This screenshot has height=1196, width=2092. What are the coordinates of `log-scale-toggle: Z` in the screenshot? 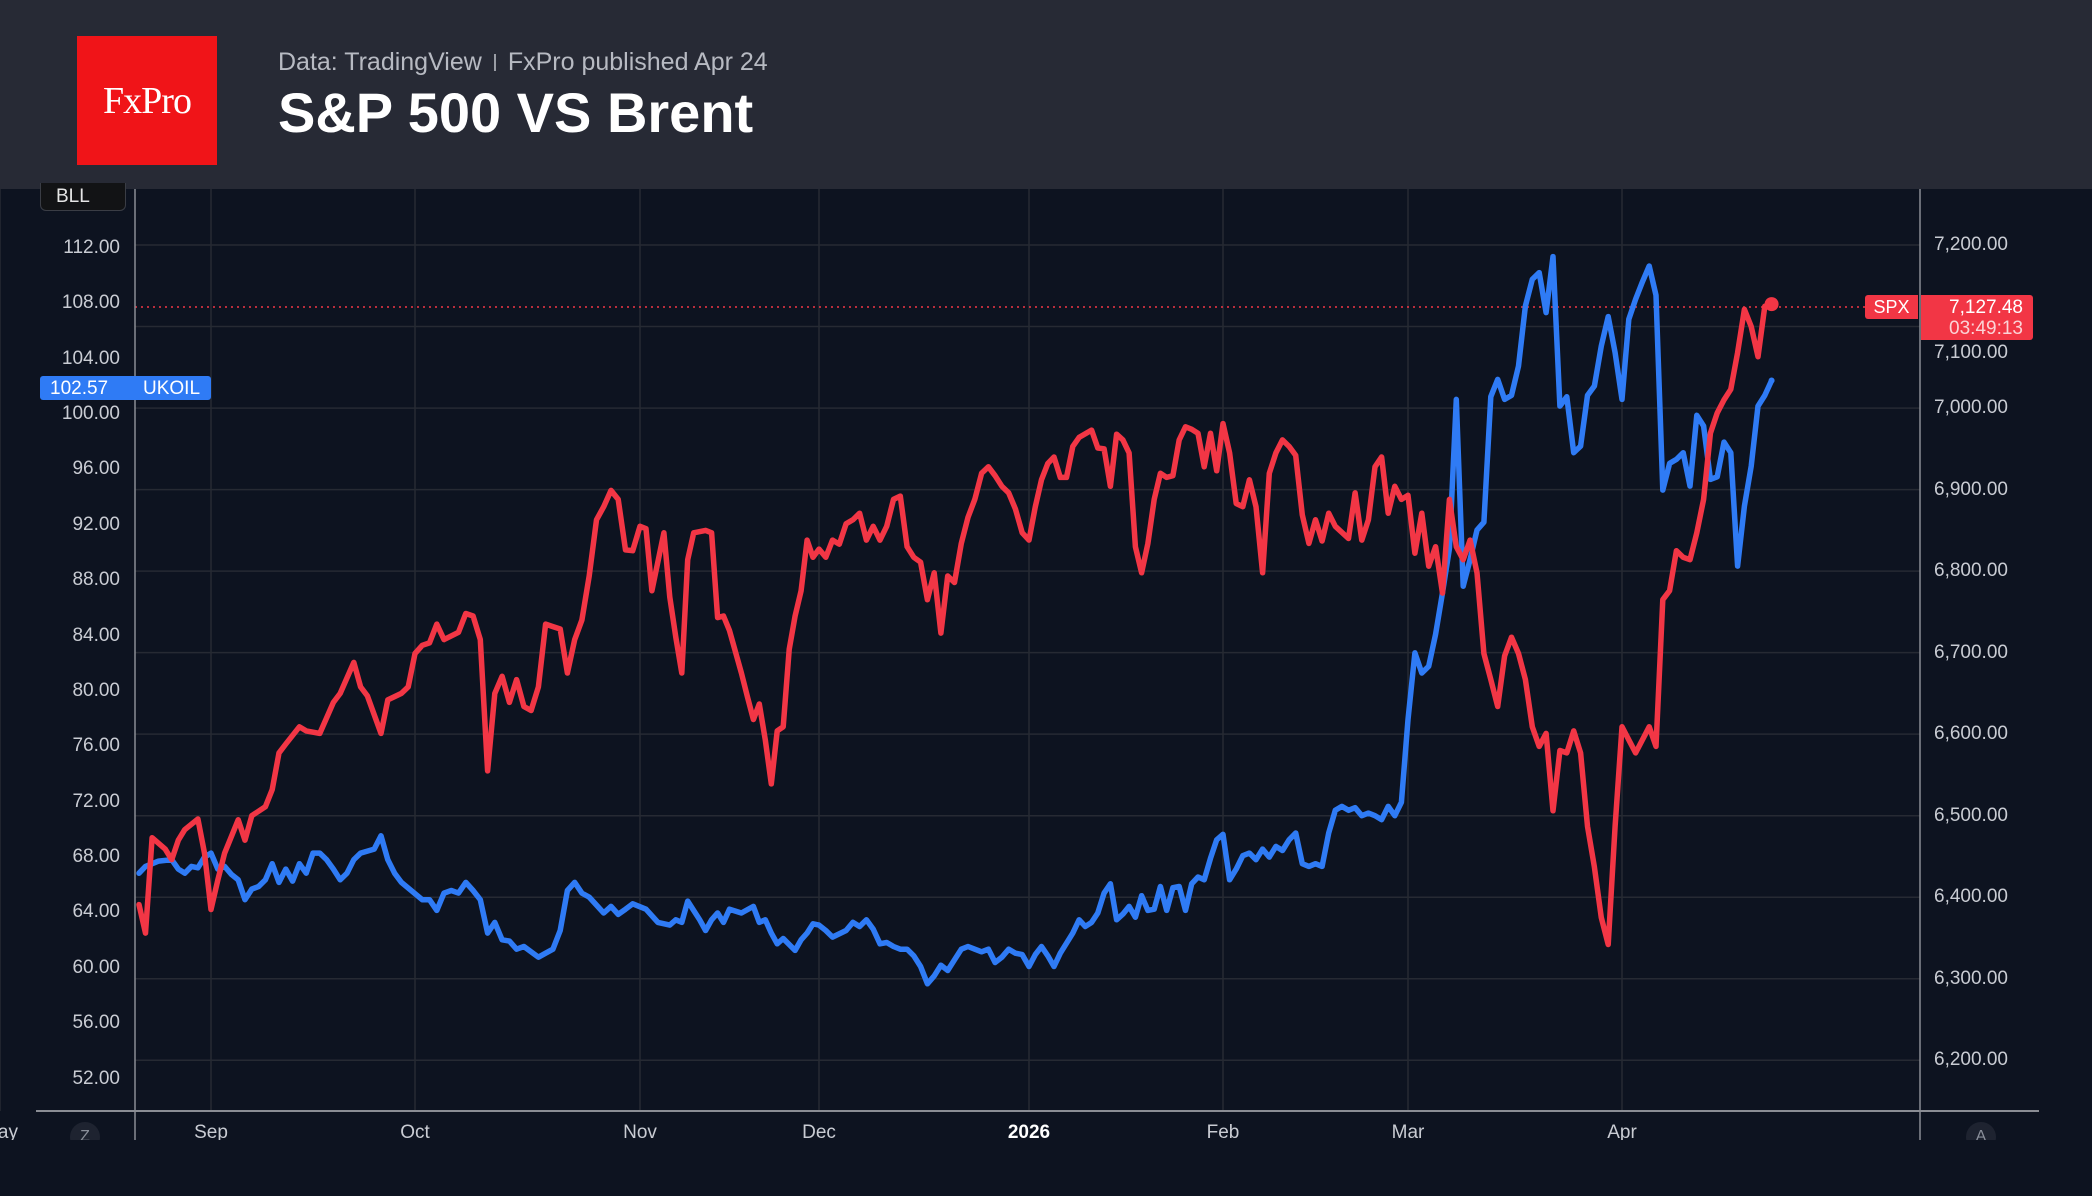 It's located at (85, 1131).